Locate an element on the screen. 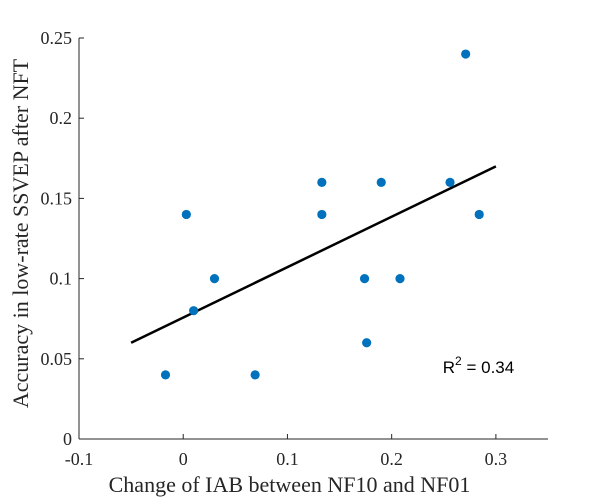  y-tick-label: 0.1 is located at coordinates (61, 279).